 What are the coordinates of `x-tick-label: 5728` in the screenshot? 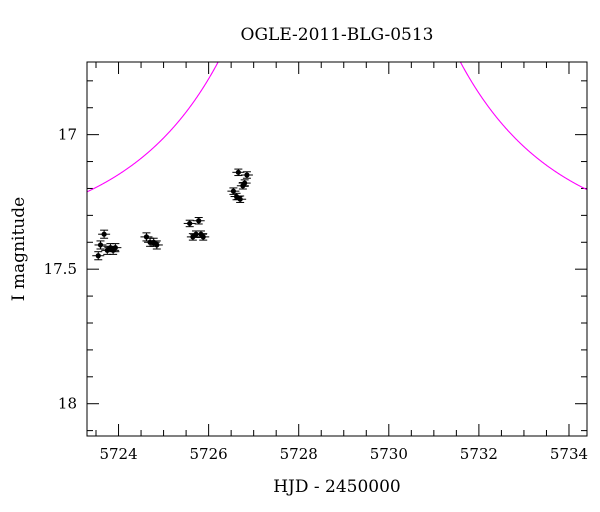 It's located at (299, 454).